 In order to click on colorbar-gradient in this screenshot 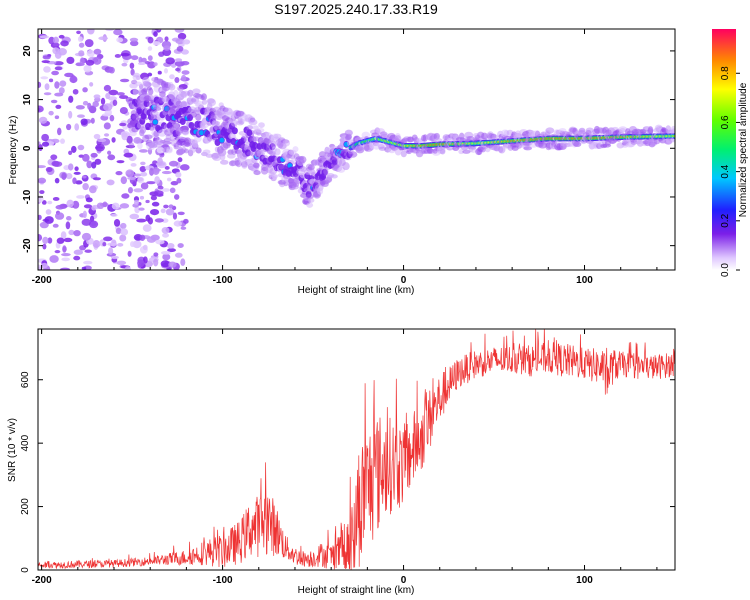, I will do `click(724, 149)`.